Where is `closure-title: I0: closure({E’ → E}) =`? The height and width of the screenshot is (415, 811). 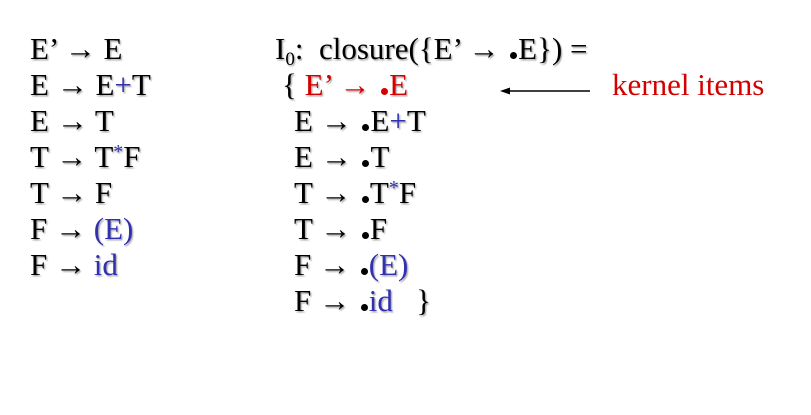
closure-title: I0: closure({E’ → E}) = is located at coordinates (431, 50).